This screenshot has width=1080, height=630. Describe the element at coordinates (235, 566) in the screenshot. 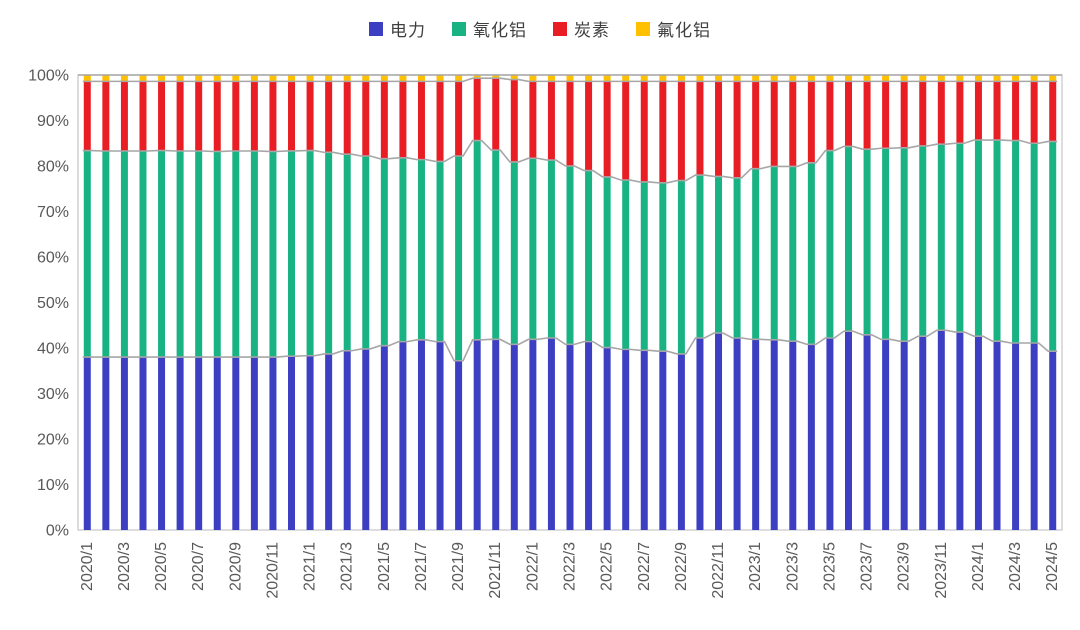

I see `x-tick-label: 2020/9` at that location.